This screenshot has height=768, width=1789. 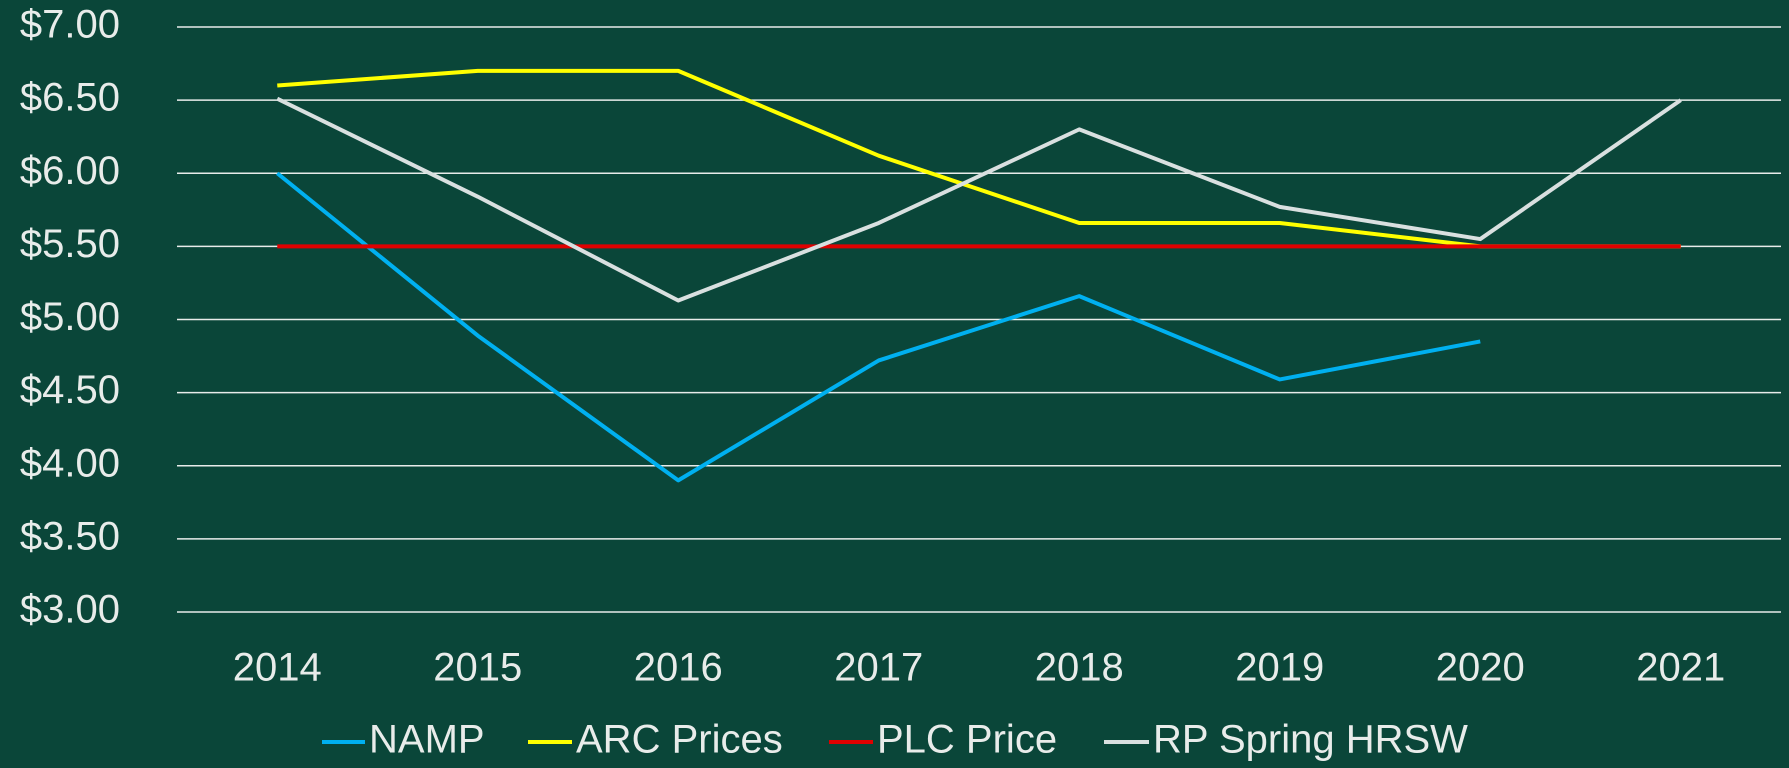 What do you see at coordinates (678, 668) in the screenshot?
I see `x-tick-label: 2016` at bounding box center [678, 668].